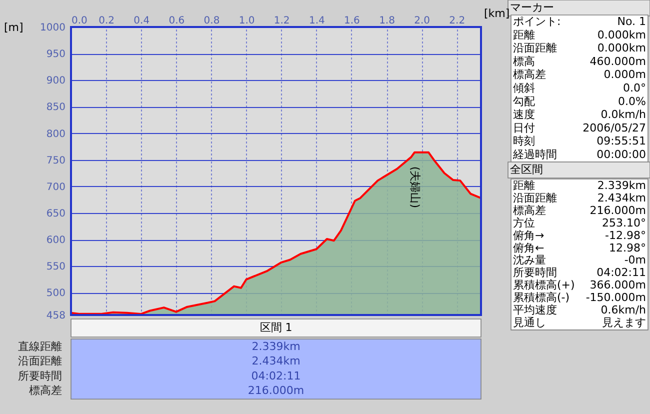 The image size is (650, 414). What do you see at coordinates (524, 141) in the screenshot?
I see `text: 時刻` at bounding box center [524, 141].